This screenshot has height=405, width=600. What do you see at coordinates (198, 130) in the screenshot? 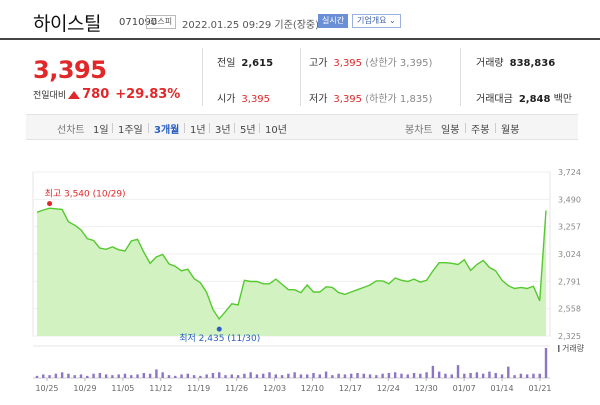
I see `tab-1y: 1년` at bounding box center [198, 130].